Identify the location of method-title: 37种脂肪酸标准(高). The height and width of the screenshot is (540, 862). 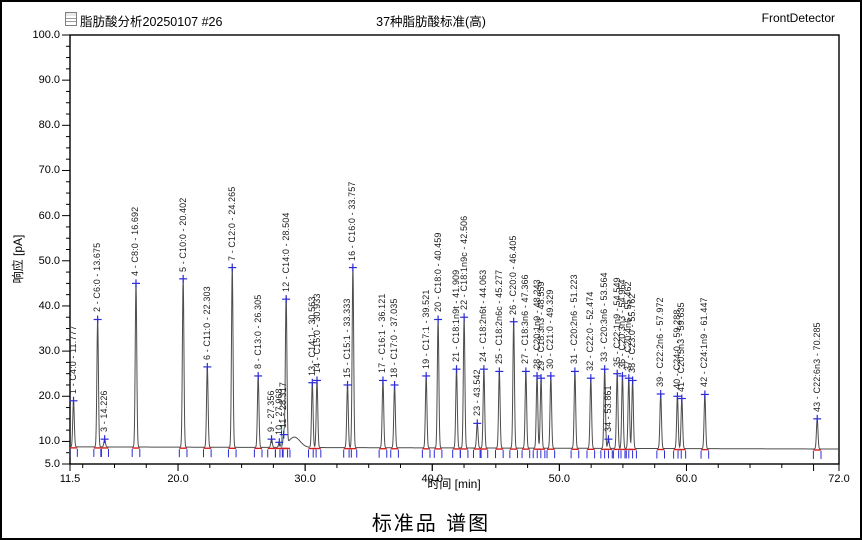
(431, 22).